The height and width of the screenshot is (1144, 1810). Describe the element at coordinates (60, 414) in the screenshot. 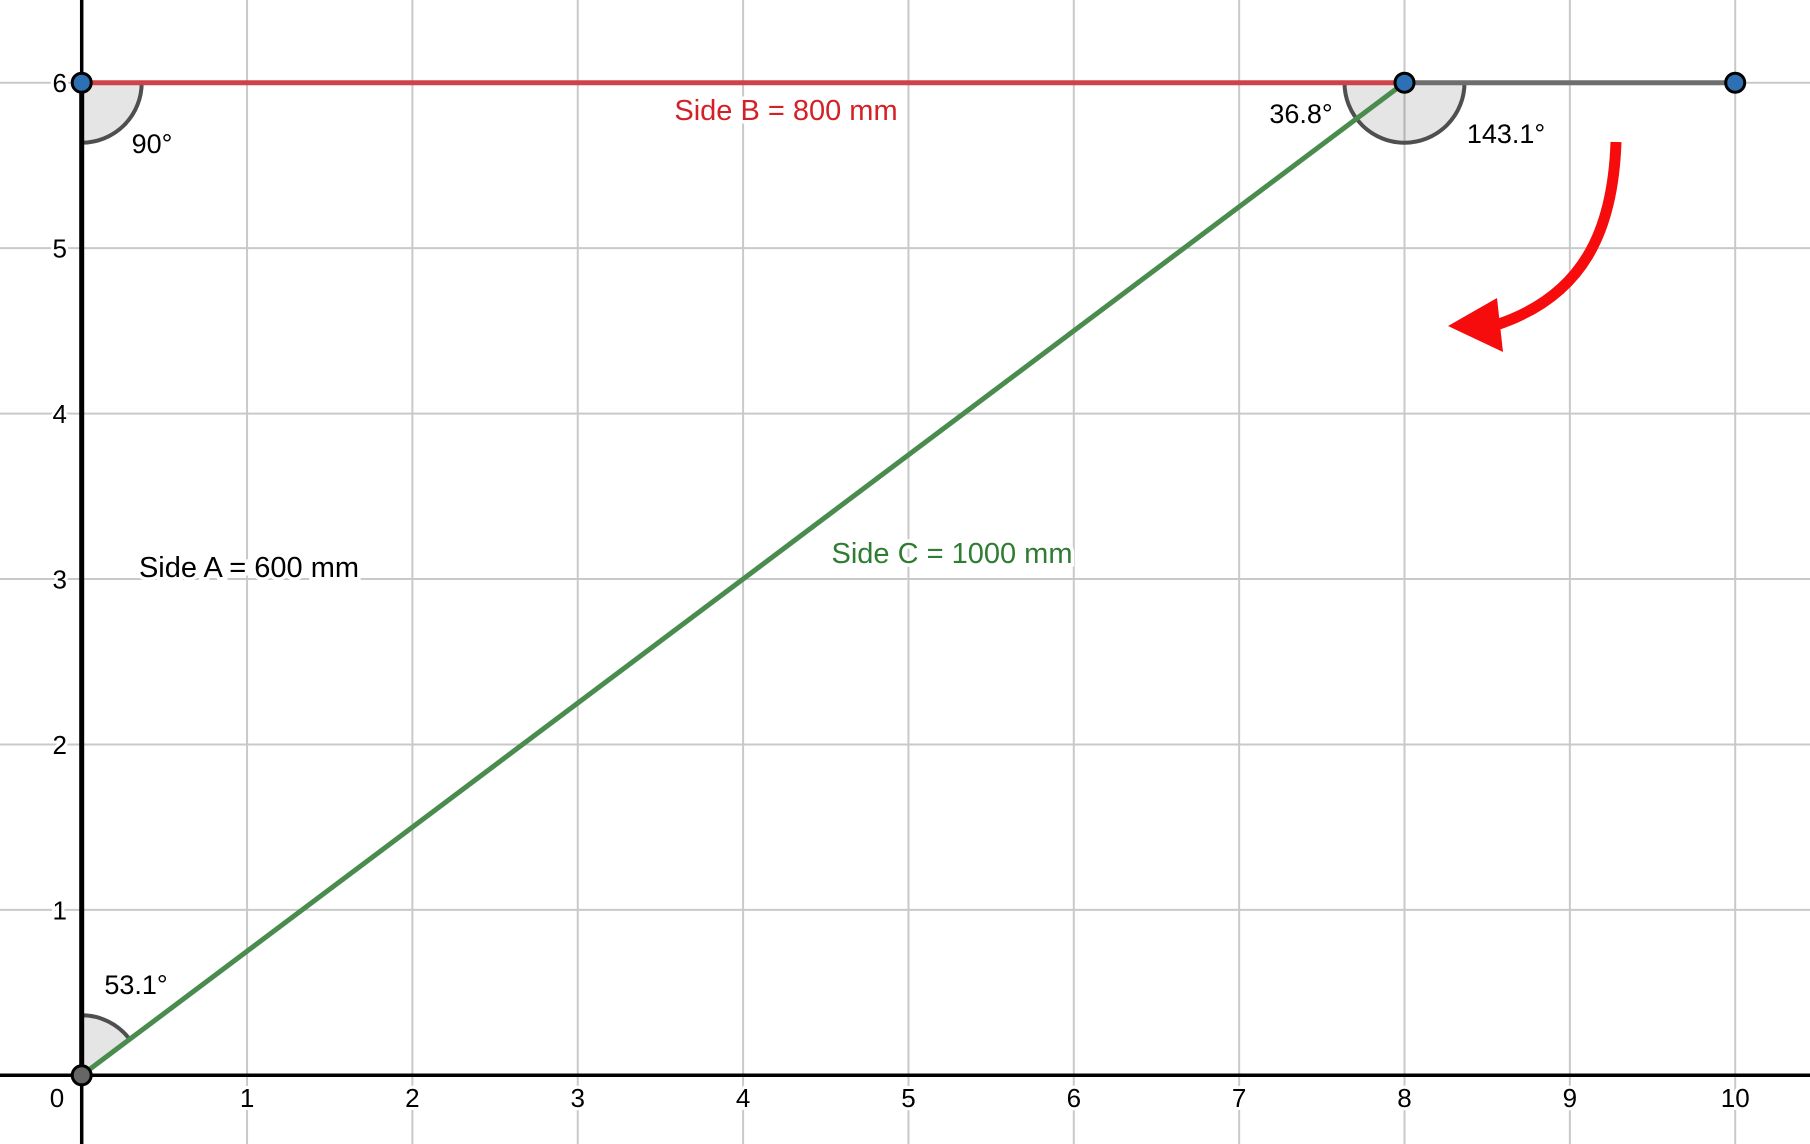

I see `y-tick-label: 4` at that location.